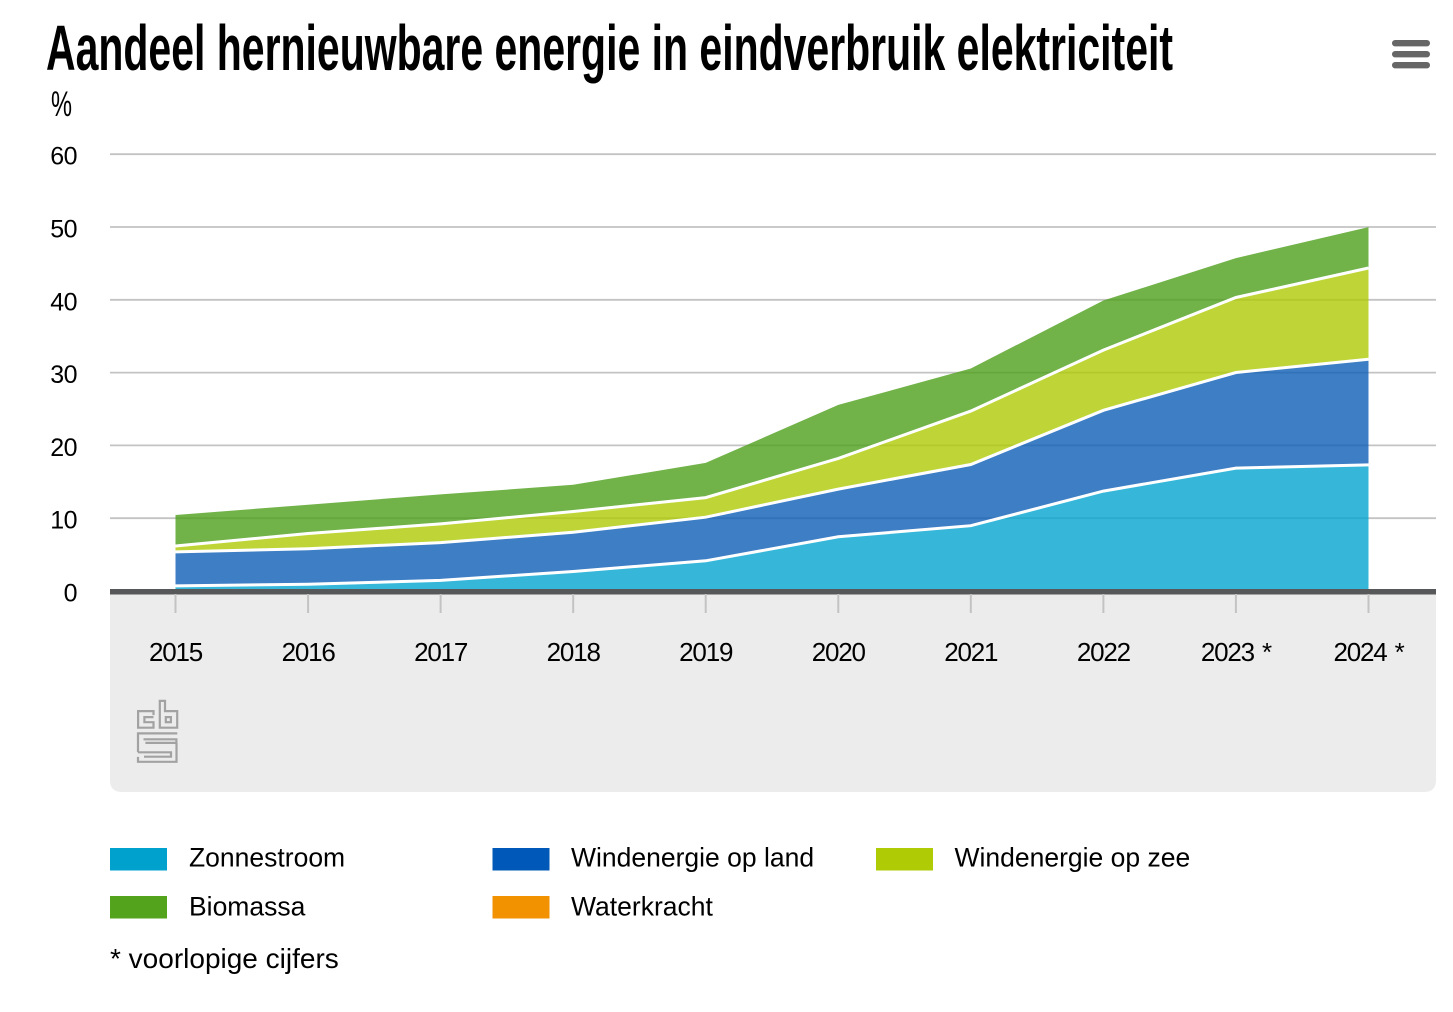 This screenshot has height=1012, width=1453. What do you see at coordinates (309, 652) in the screenshot?
I see `svg-text: 2016` at bounding box center [309, 652].